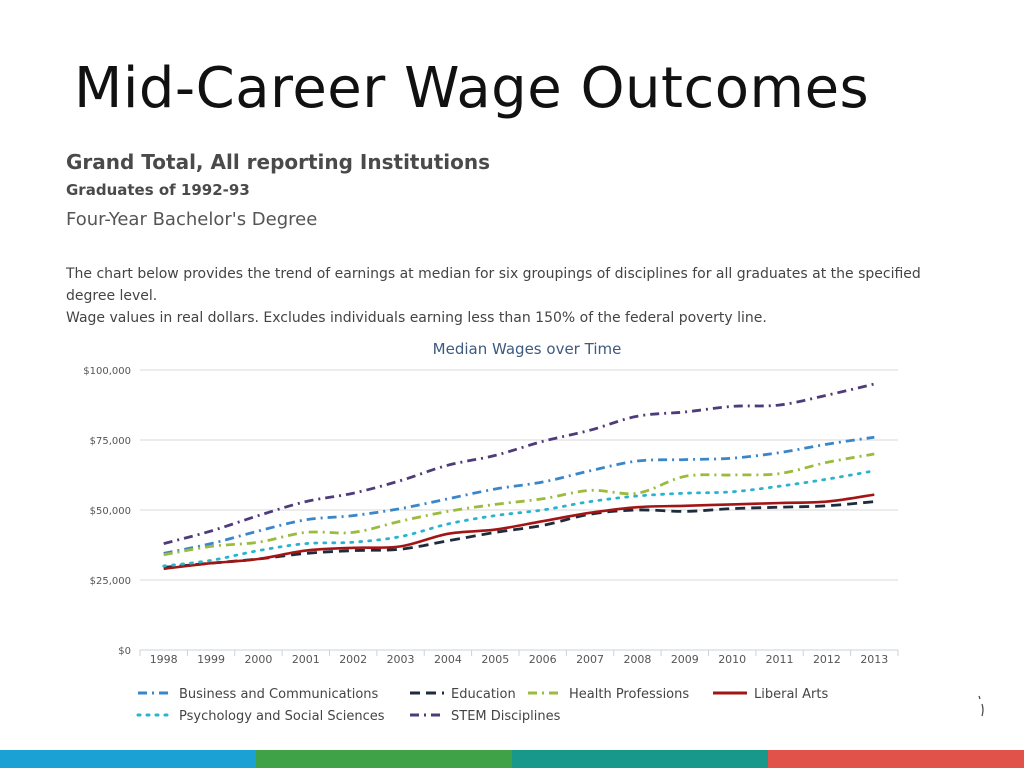  What do you see at coordinates (637, 659) in the screenshot?
I see `x-tick-label: 2008` at bounding box center [637, 659].